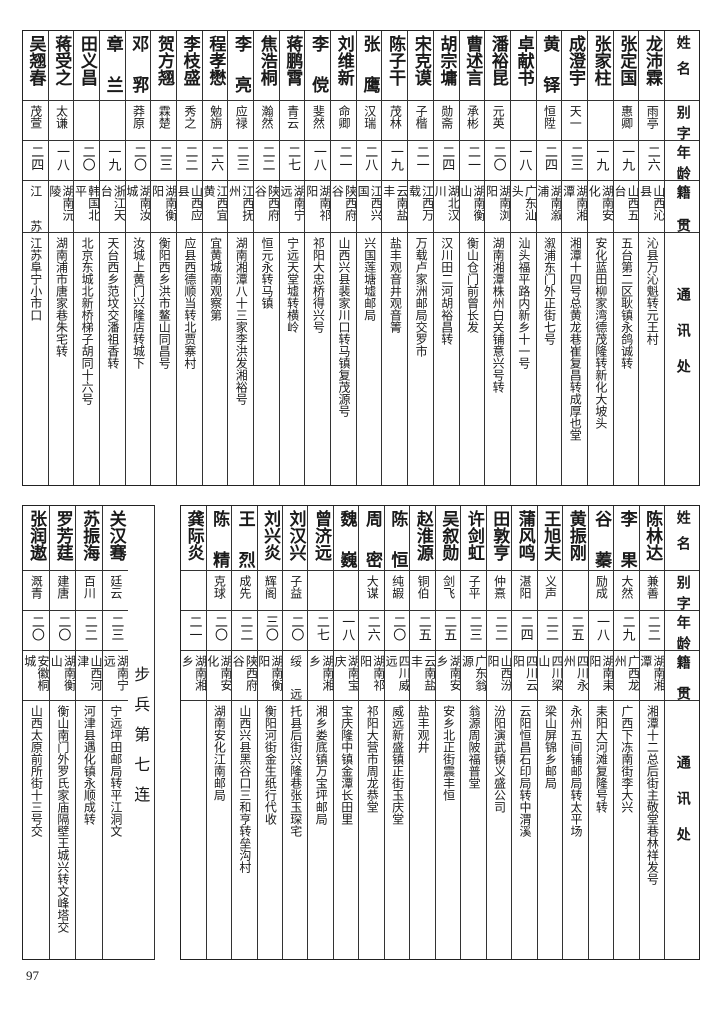 The height and width of the screenshot is (1024, 718). What do you see at coordinates (627, 628) in the screenshot?
I see `age-text: 二九` at bounding box center [627, 628].